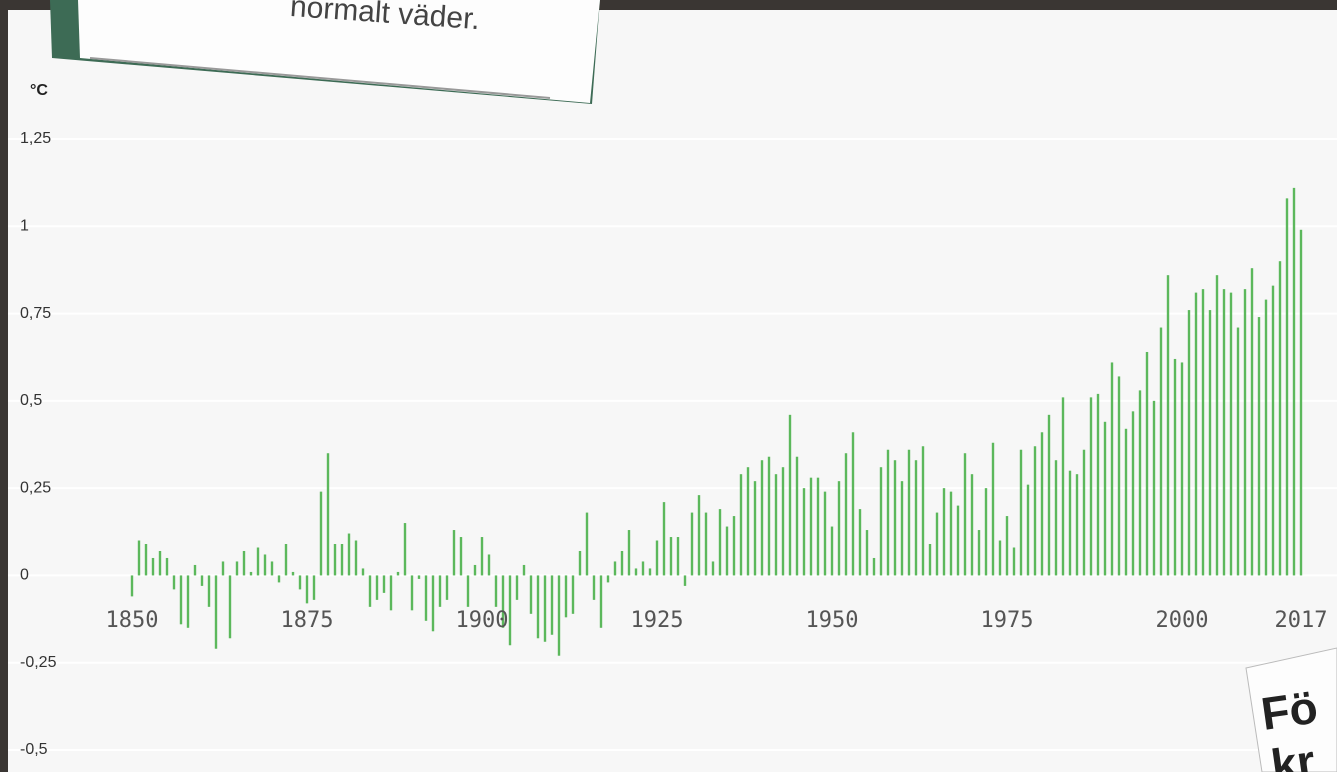 This screenshot has width=1337, height=772. Describe the element at coordinates (832, 620) in the screenshot. I see `x-tick-label: 1950` at that location.